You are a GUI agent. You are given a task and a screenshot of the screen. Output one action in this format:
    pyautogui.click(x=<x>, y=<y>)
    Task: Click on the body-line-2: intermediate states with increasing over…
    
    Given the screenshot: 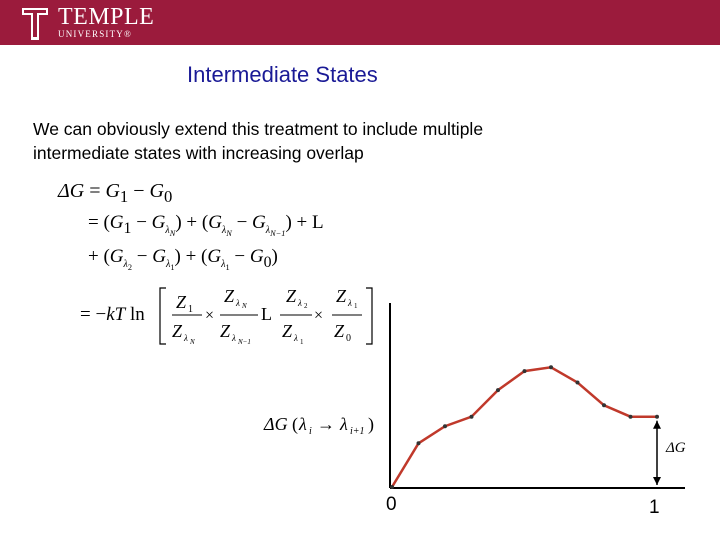 What is the action you would take?
    pyautogui.click(x=198, y=153)
    